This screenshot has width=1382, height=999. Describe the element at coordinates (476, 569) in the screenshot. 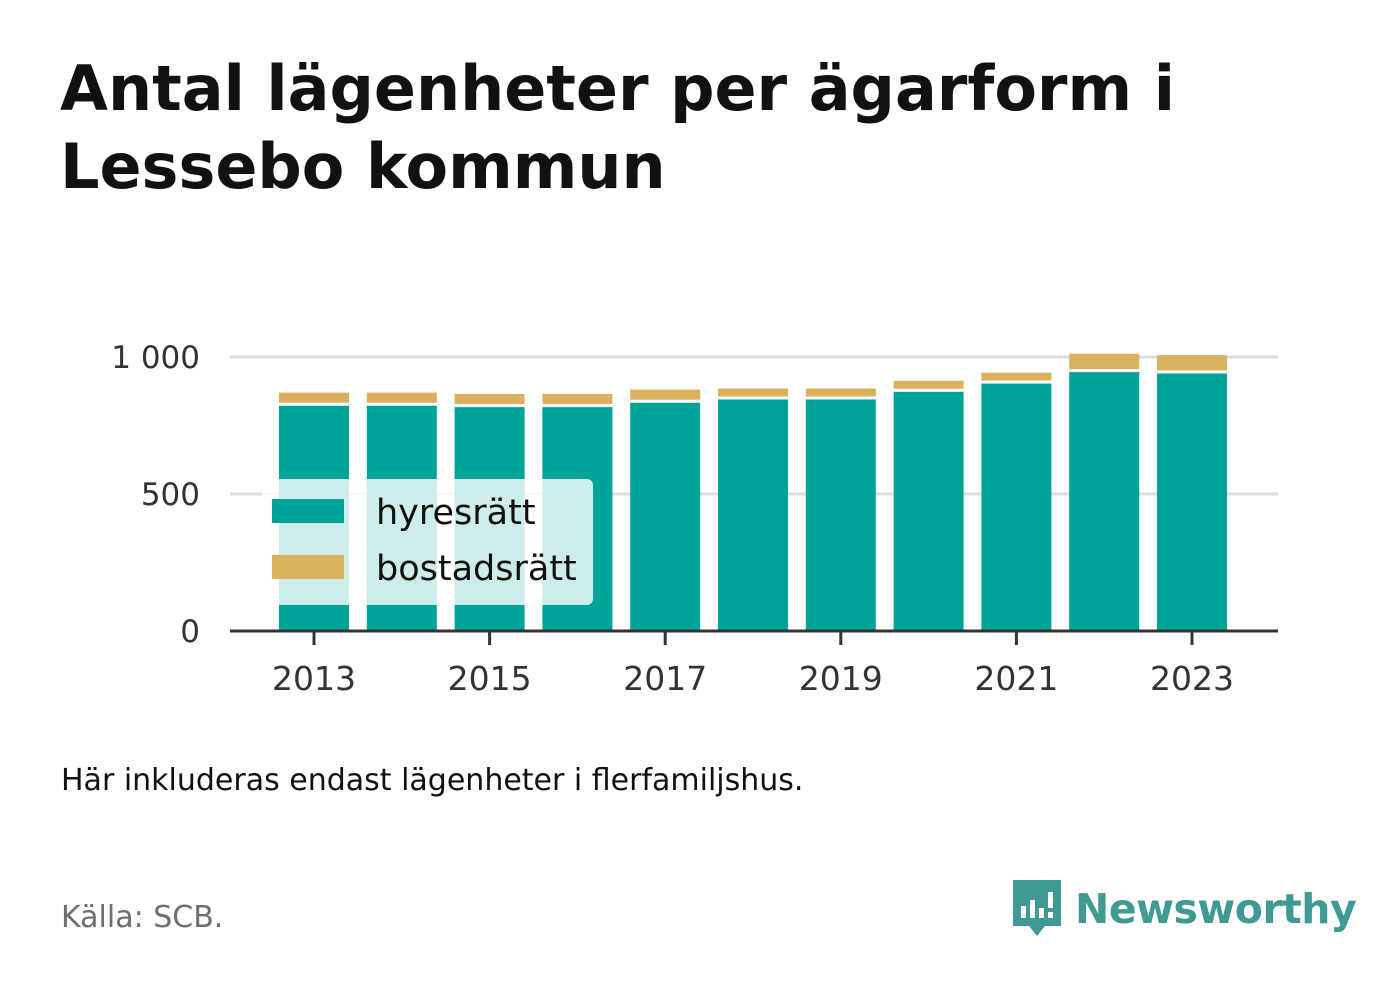

I see `legend-label: bostadsrätt` at that location.